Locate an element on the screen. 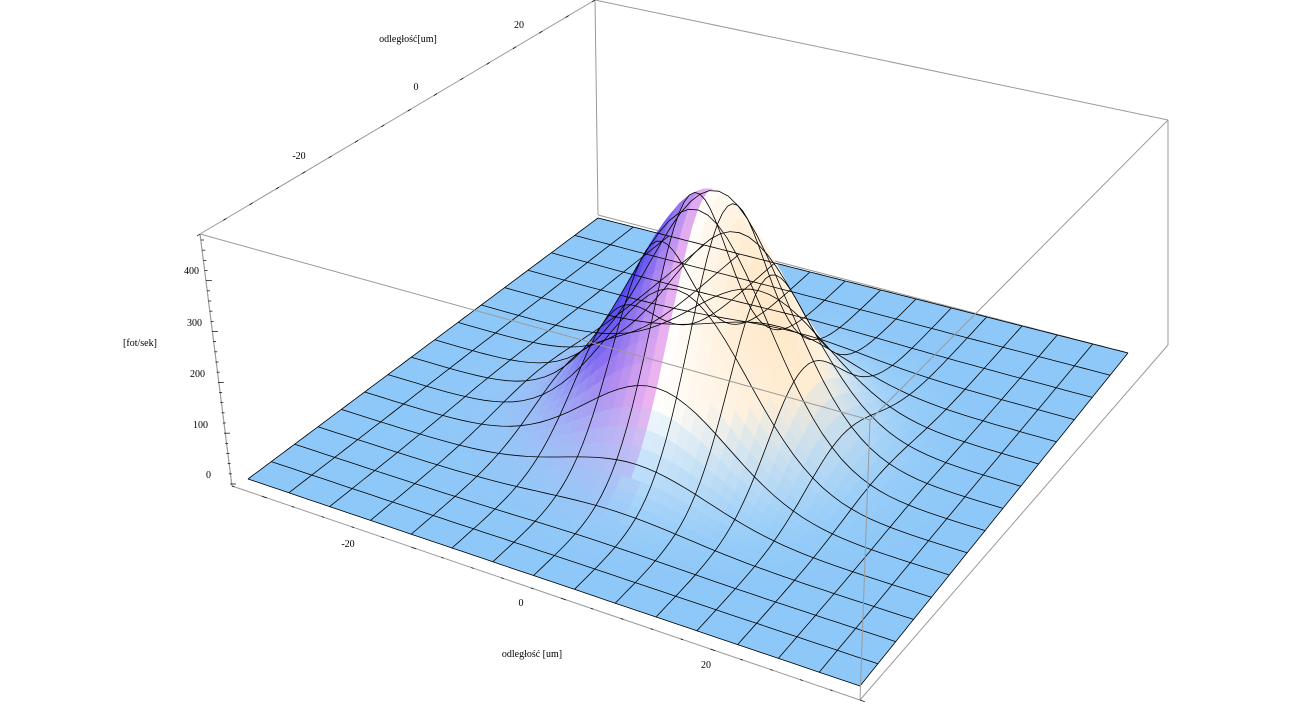 Image resolution: width=1293 pixels, height=704 pixels. box-edge-top-right is located at coordinates (881, 60).